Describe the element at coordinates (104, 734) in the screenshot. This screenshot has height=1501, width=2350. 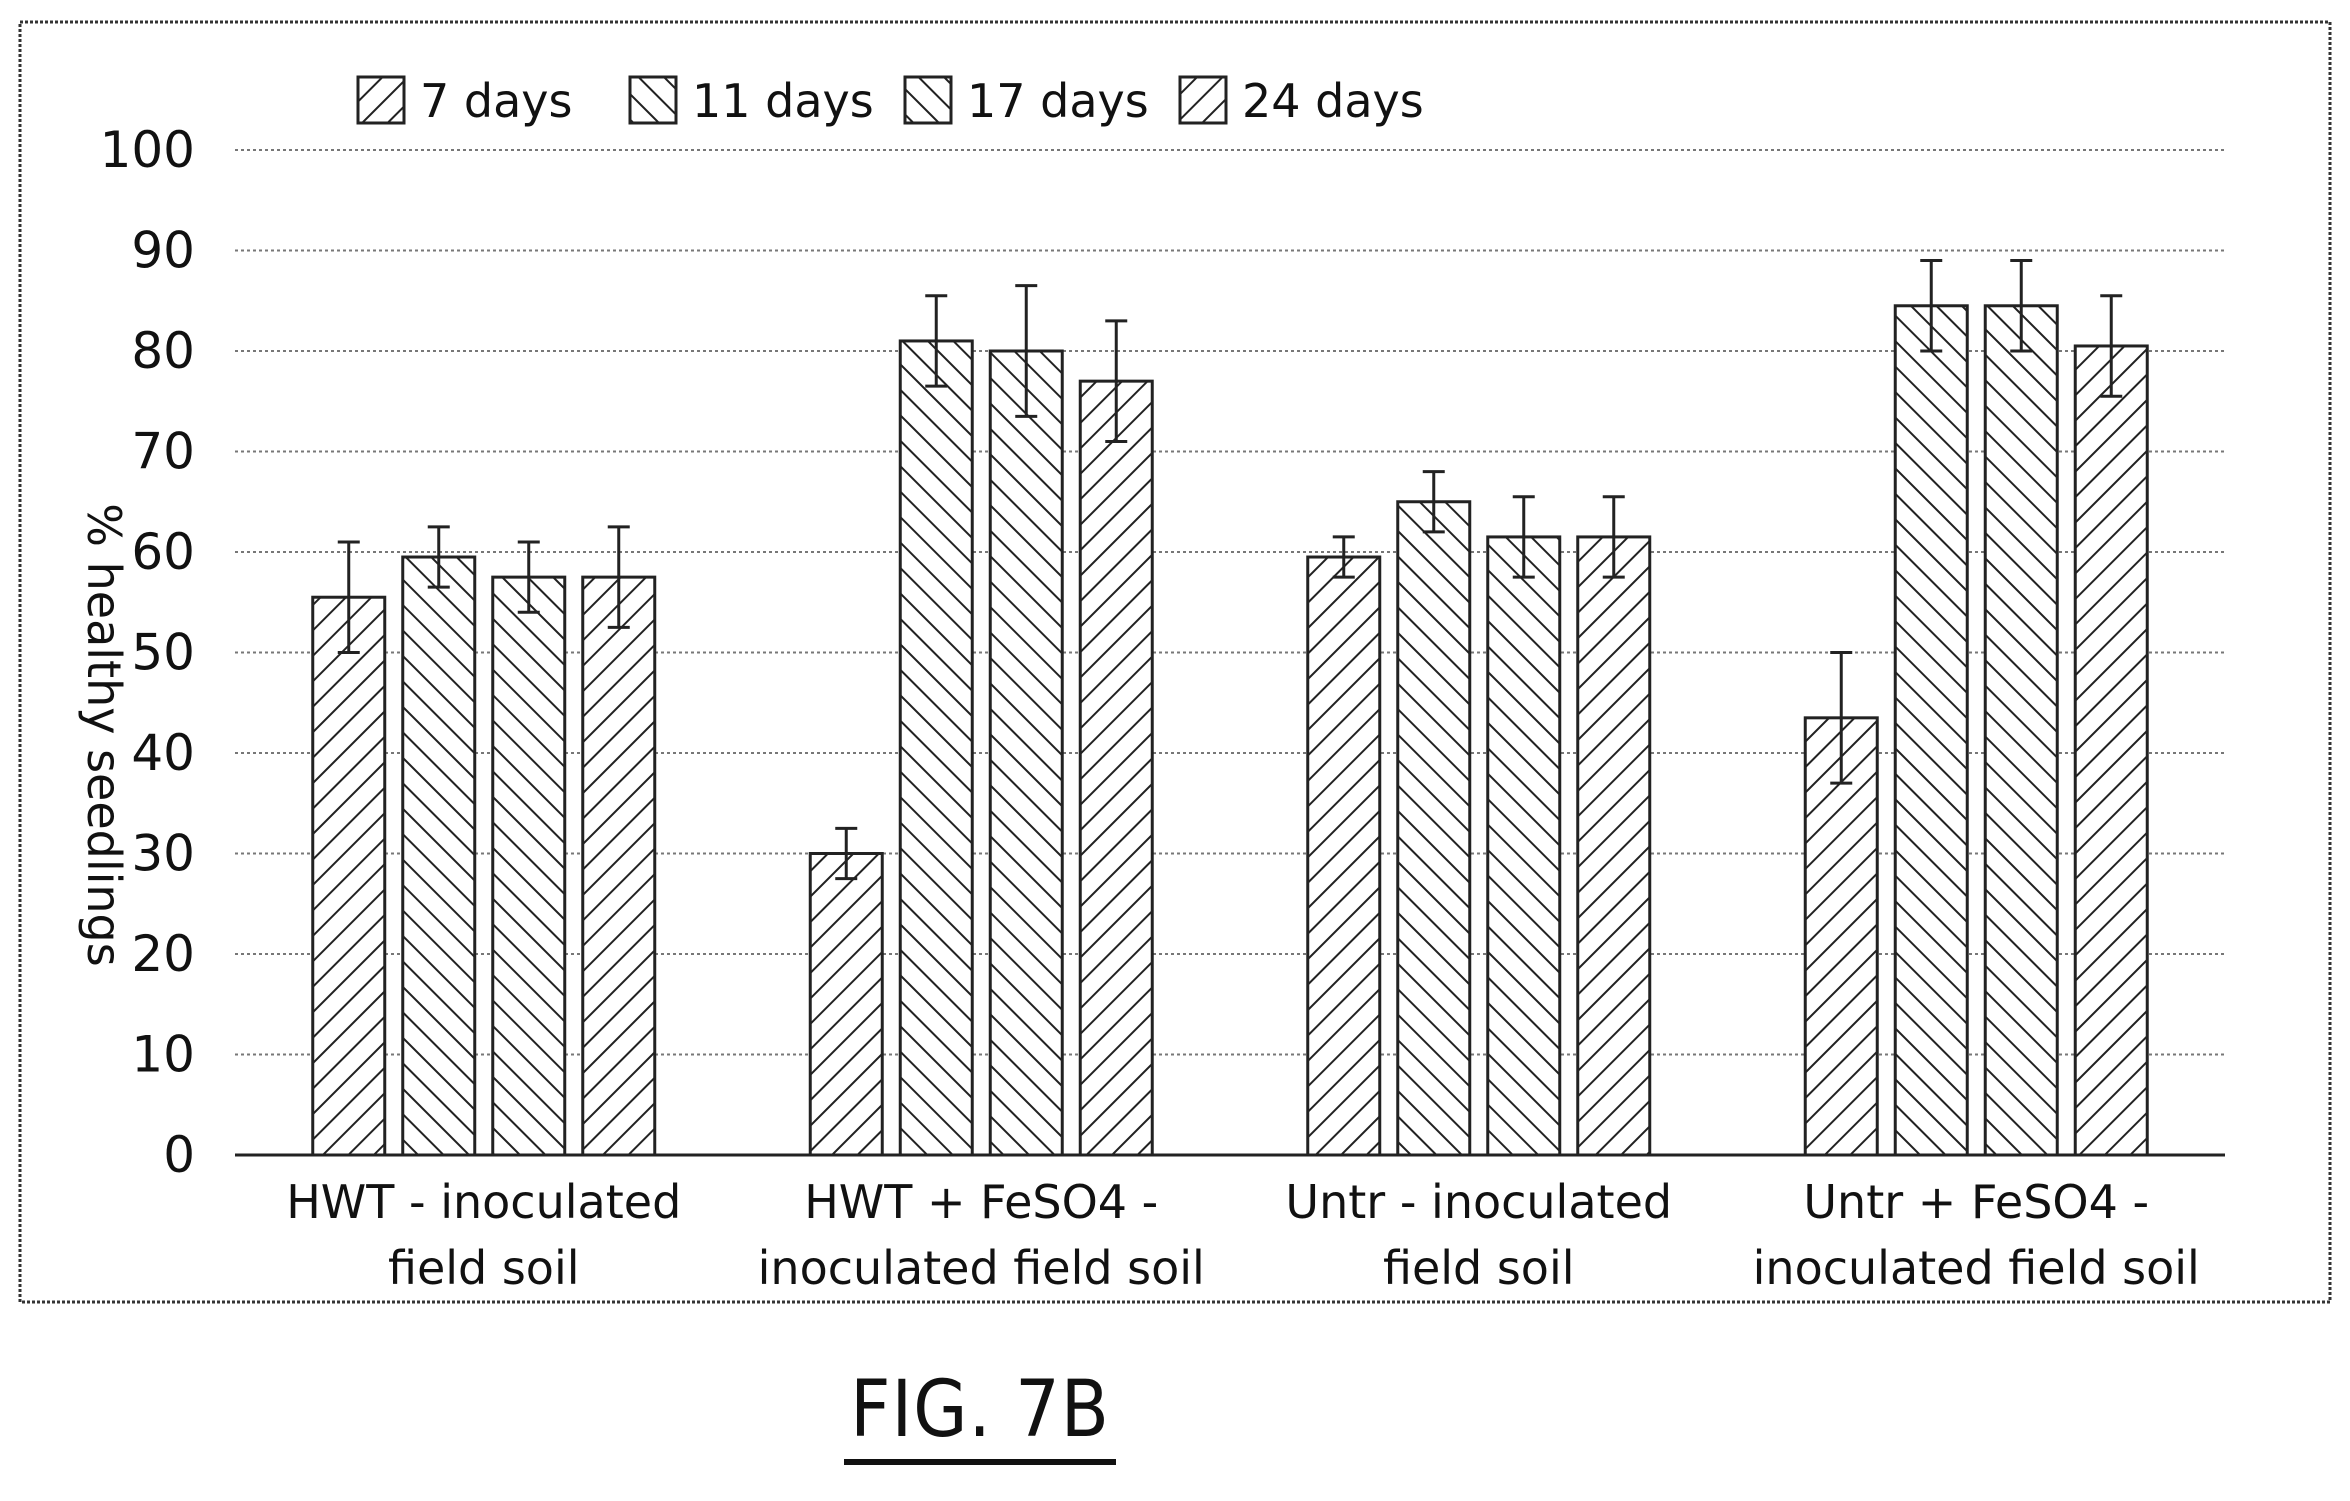
I see `y-axis-label: % healthy seedlings` at that location.